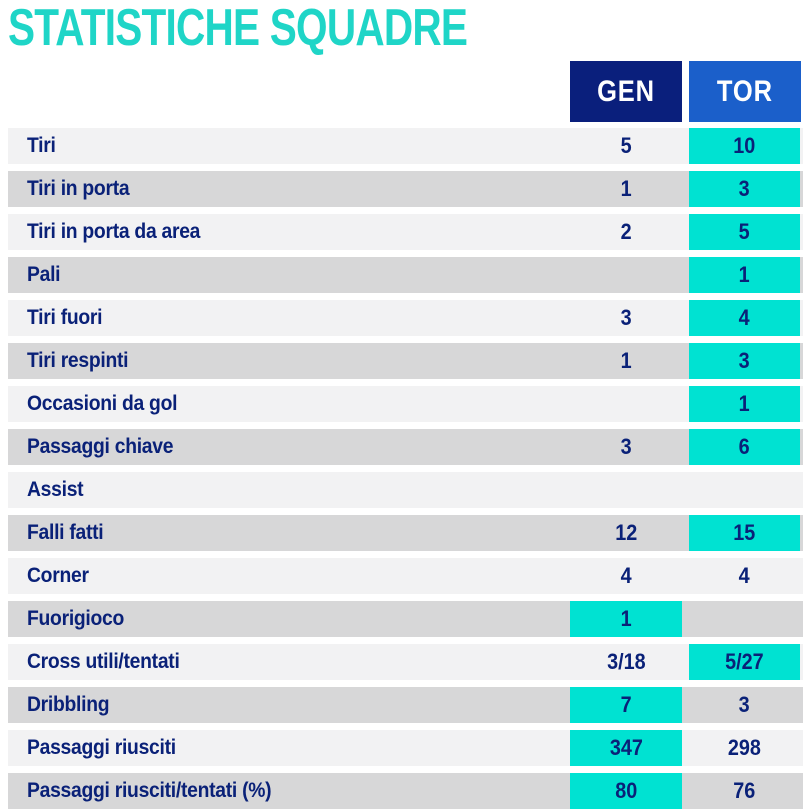  I want to click on stat-label: Tiri respinti, so click(78, 360).